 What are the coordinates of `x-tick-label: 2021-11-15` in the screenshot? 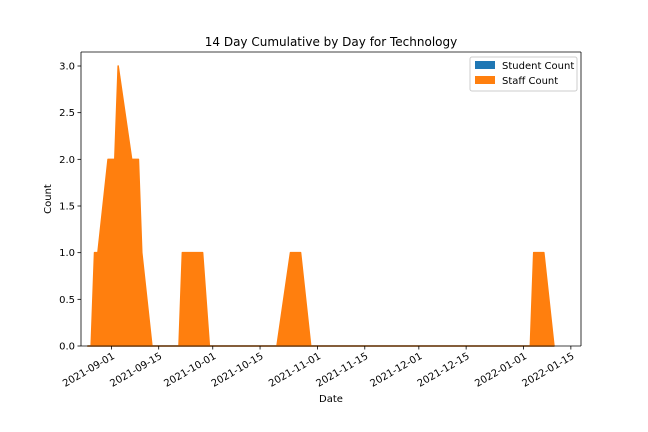 It's located at (342, 370).